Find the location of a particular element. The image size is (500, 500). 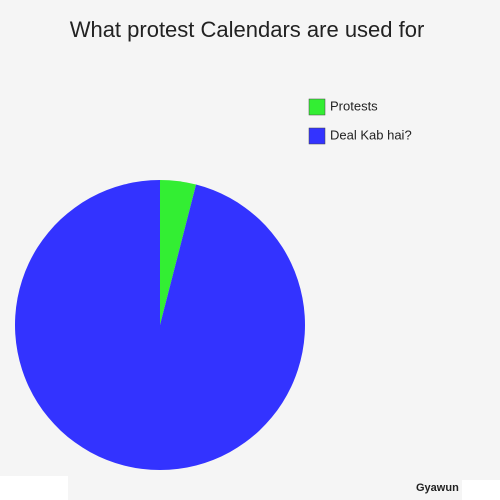

legend-label: Deal Kab hai? is located at coordinates (371, 134).